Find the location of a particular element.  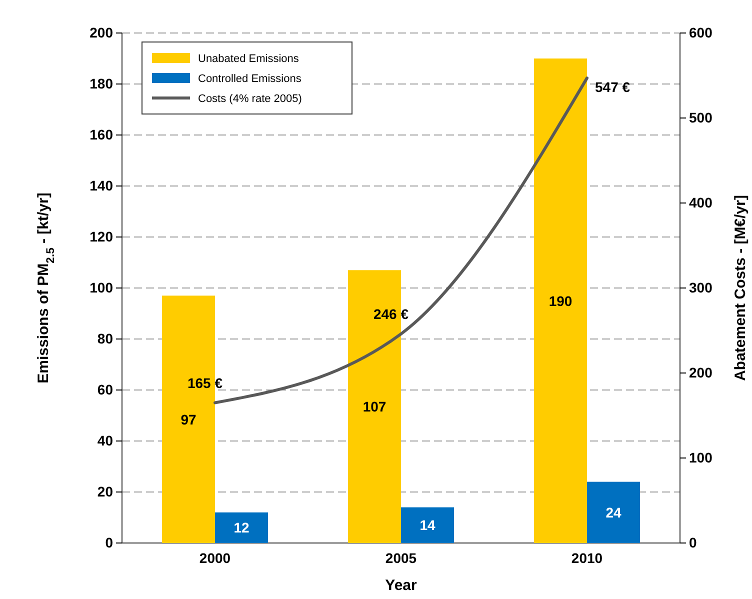

y-tick-label: 140 is located at coordinates (102, 185).